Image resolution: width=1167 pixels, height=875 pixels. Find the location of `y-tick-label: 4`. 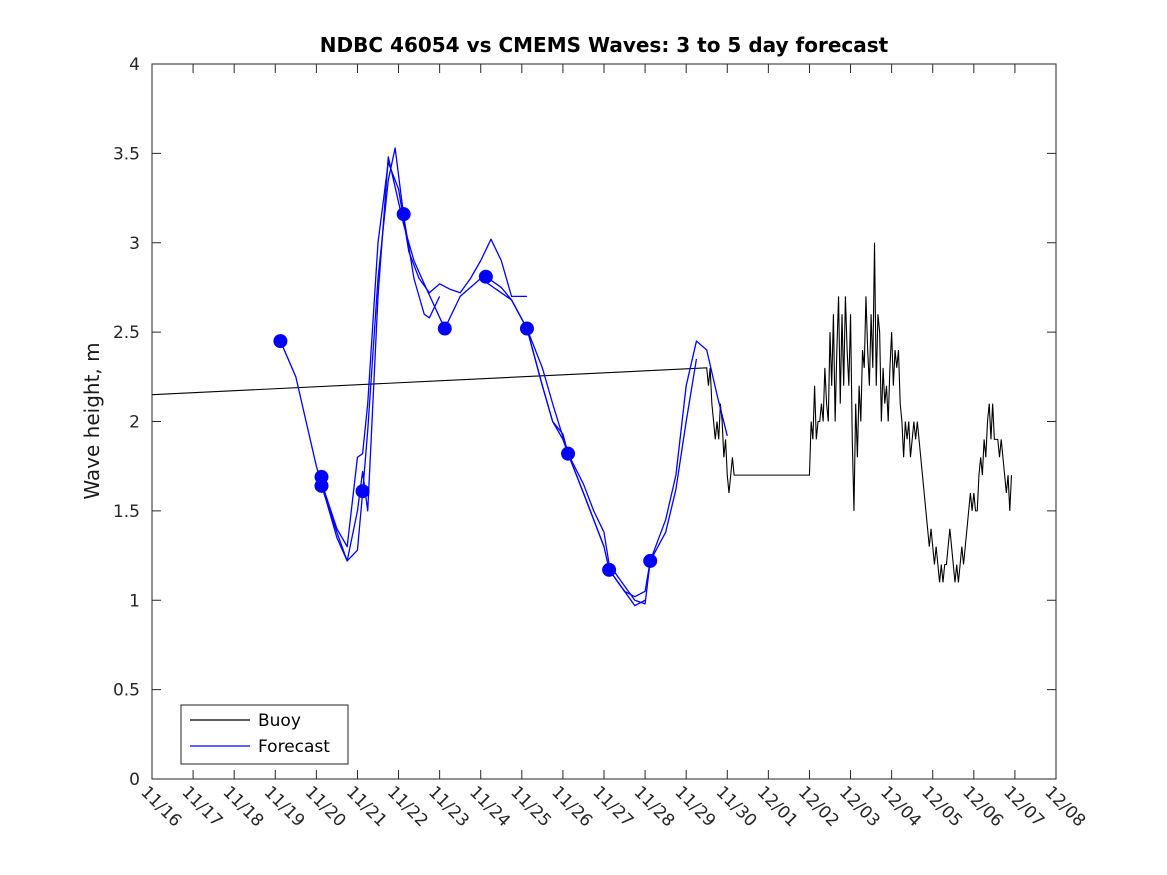

y-tick-label: 4 is located at coordinates (134, 65).